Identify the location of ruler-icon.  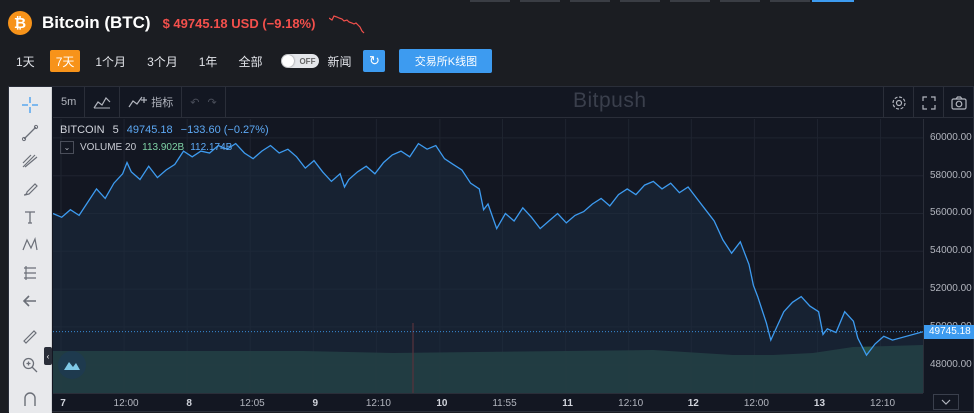
(30, 337).